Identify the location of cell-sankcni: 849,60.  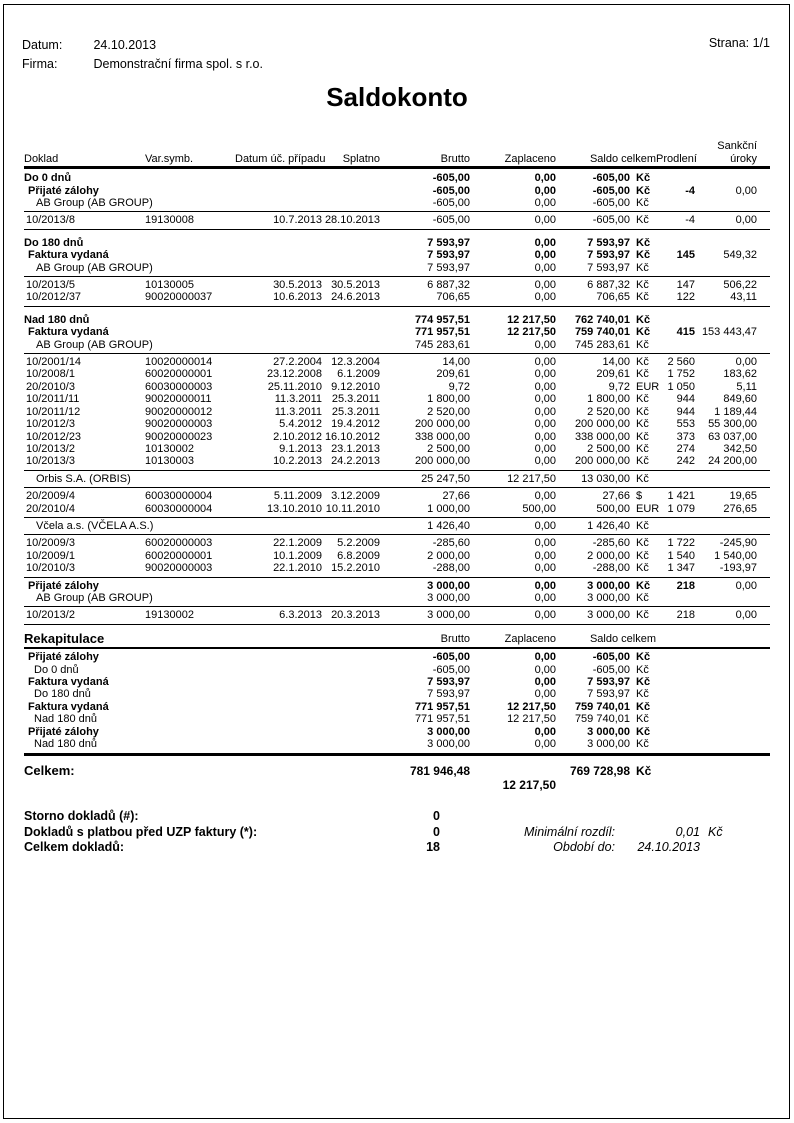
(740, 399).